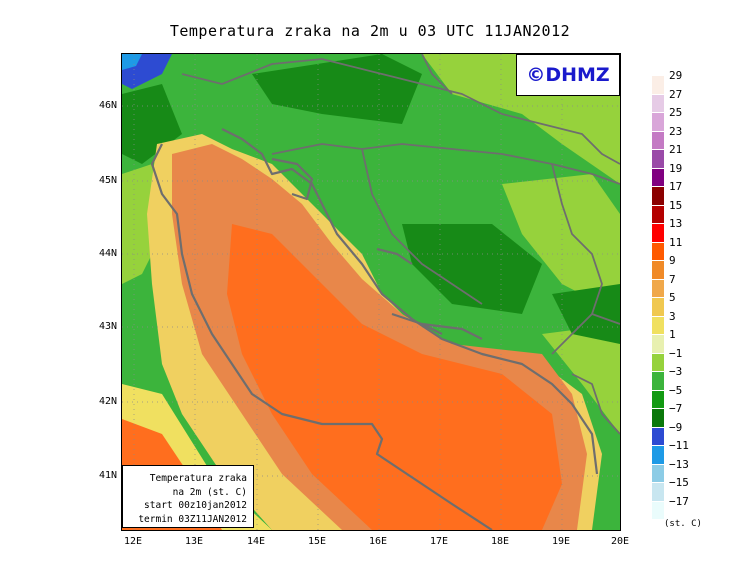  Describe the element at coordinates (378, 541) in the screenshot. I see `lon-label-16e: 16E` at that location.